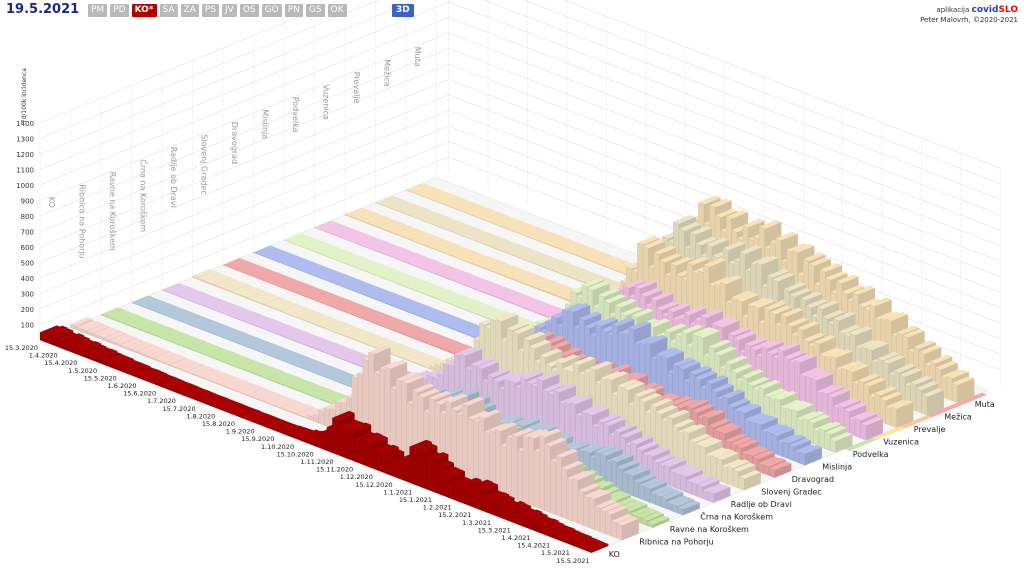  I want to click on region-button-pn: PN, so click(293, 10).